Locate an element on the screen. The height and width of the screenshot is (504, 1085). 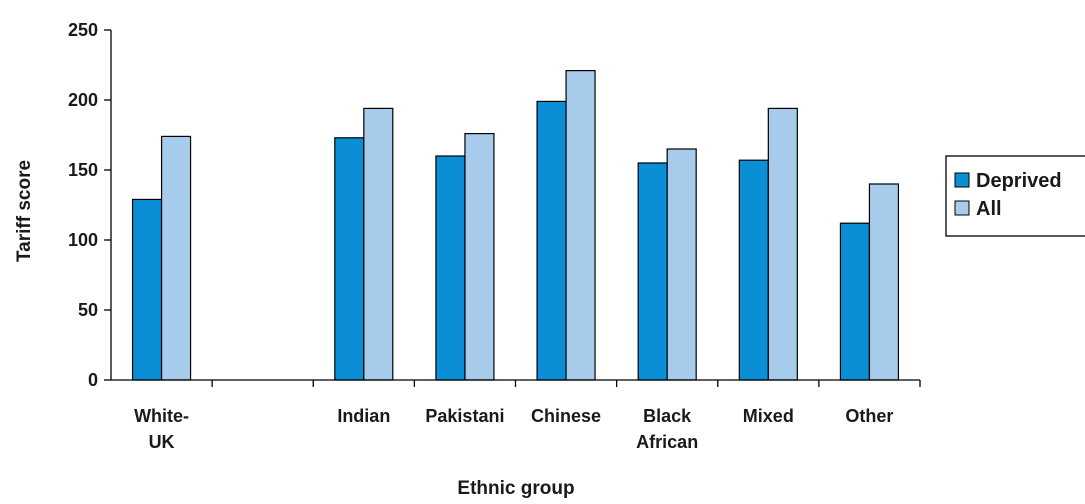
x-tick-label: Mixed is located at coordinates (768, 416).